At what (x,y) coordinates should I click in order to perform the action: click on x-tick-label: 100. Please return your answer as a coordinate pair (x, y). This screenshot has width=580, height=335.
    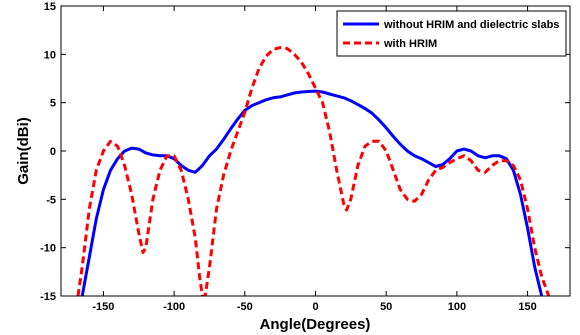
    Looking at the image, I should click on (457, 307).